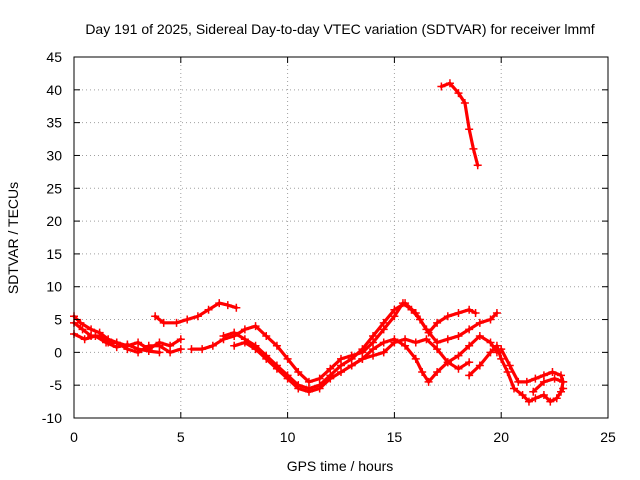 The height and width of the screenshot is (480, 640). I want to click on series-sat-l, so click(548, 385).